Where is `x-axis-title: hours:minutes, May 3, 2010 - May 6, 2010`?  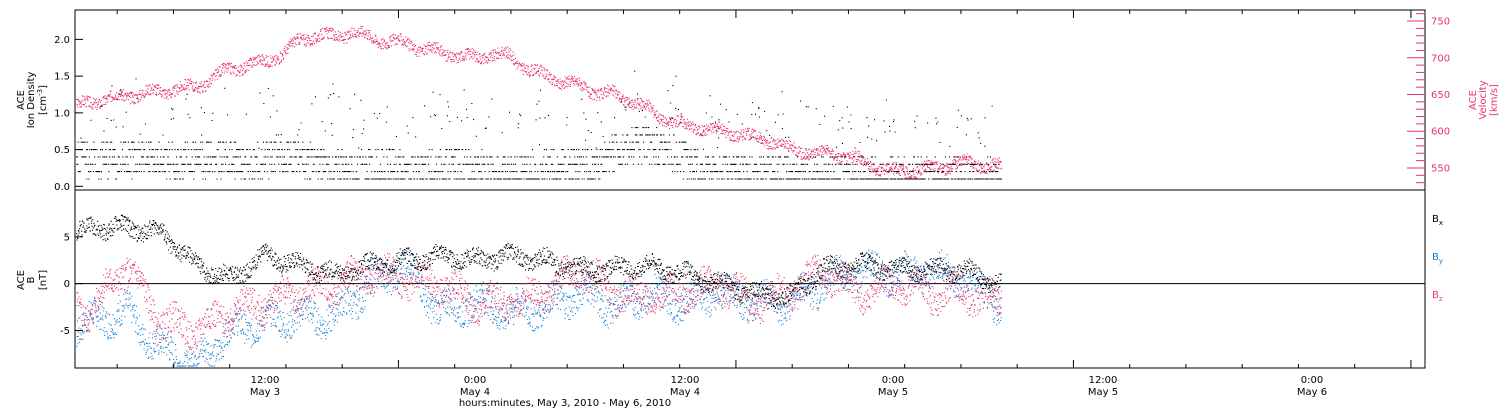 x-axis-title: hours:minutes, May 3, 2010 - May 6, 2010 is located at coordinates (565, 403).